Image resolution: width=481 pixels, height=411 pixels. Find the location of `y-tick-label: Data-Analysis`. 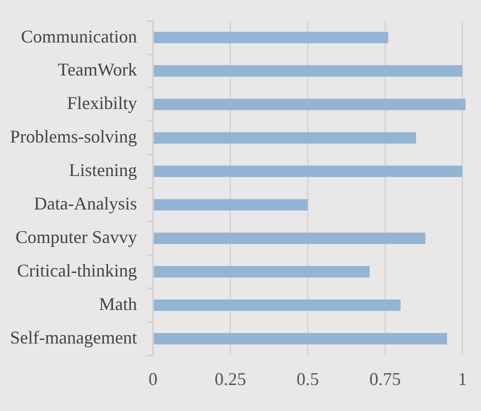

y-tick-label: Data-Analysis is located at coordinates (85, 204).